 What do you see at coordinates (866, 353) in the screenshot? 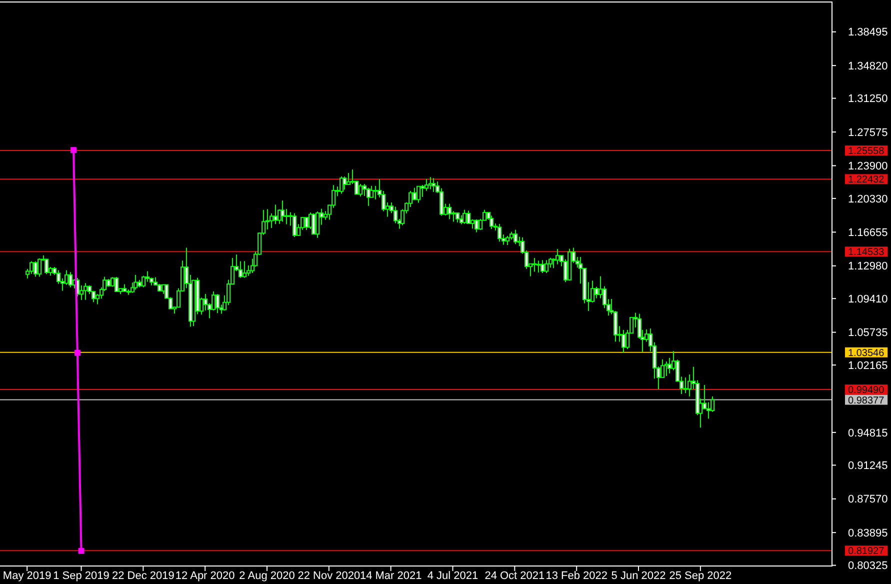
I see `ref-line-label: 1.03546` at bounding box center [866, 353].